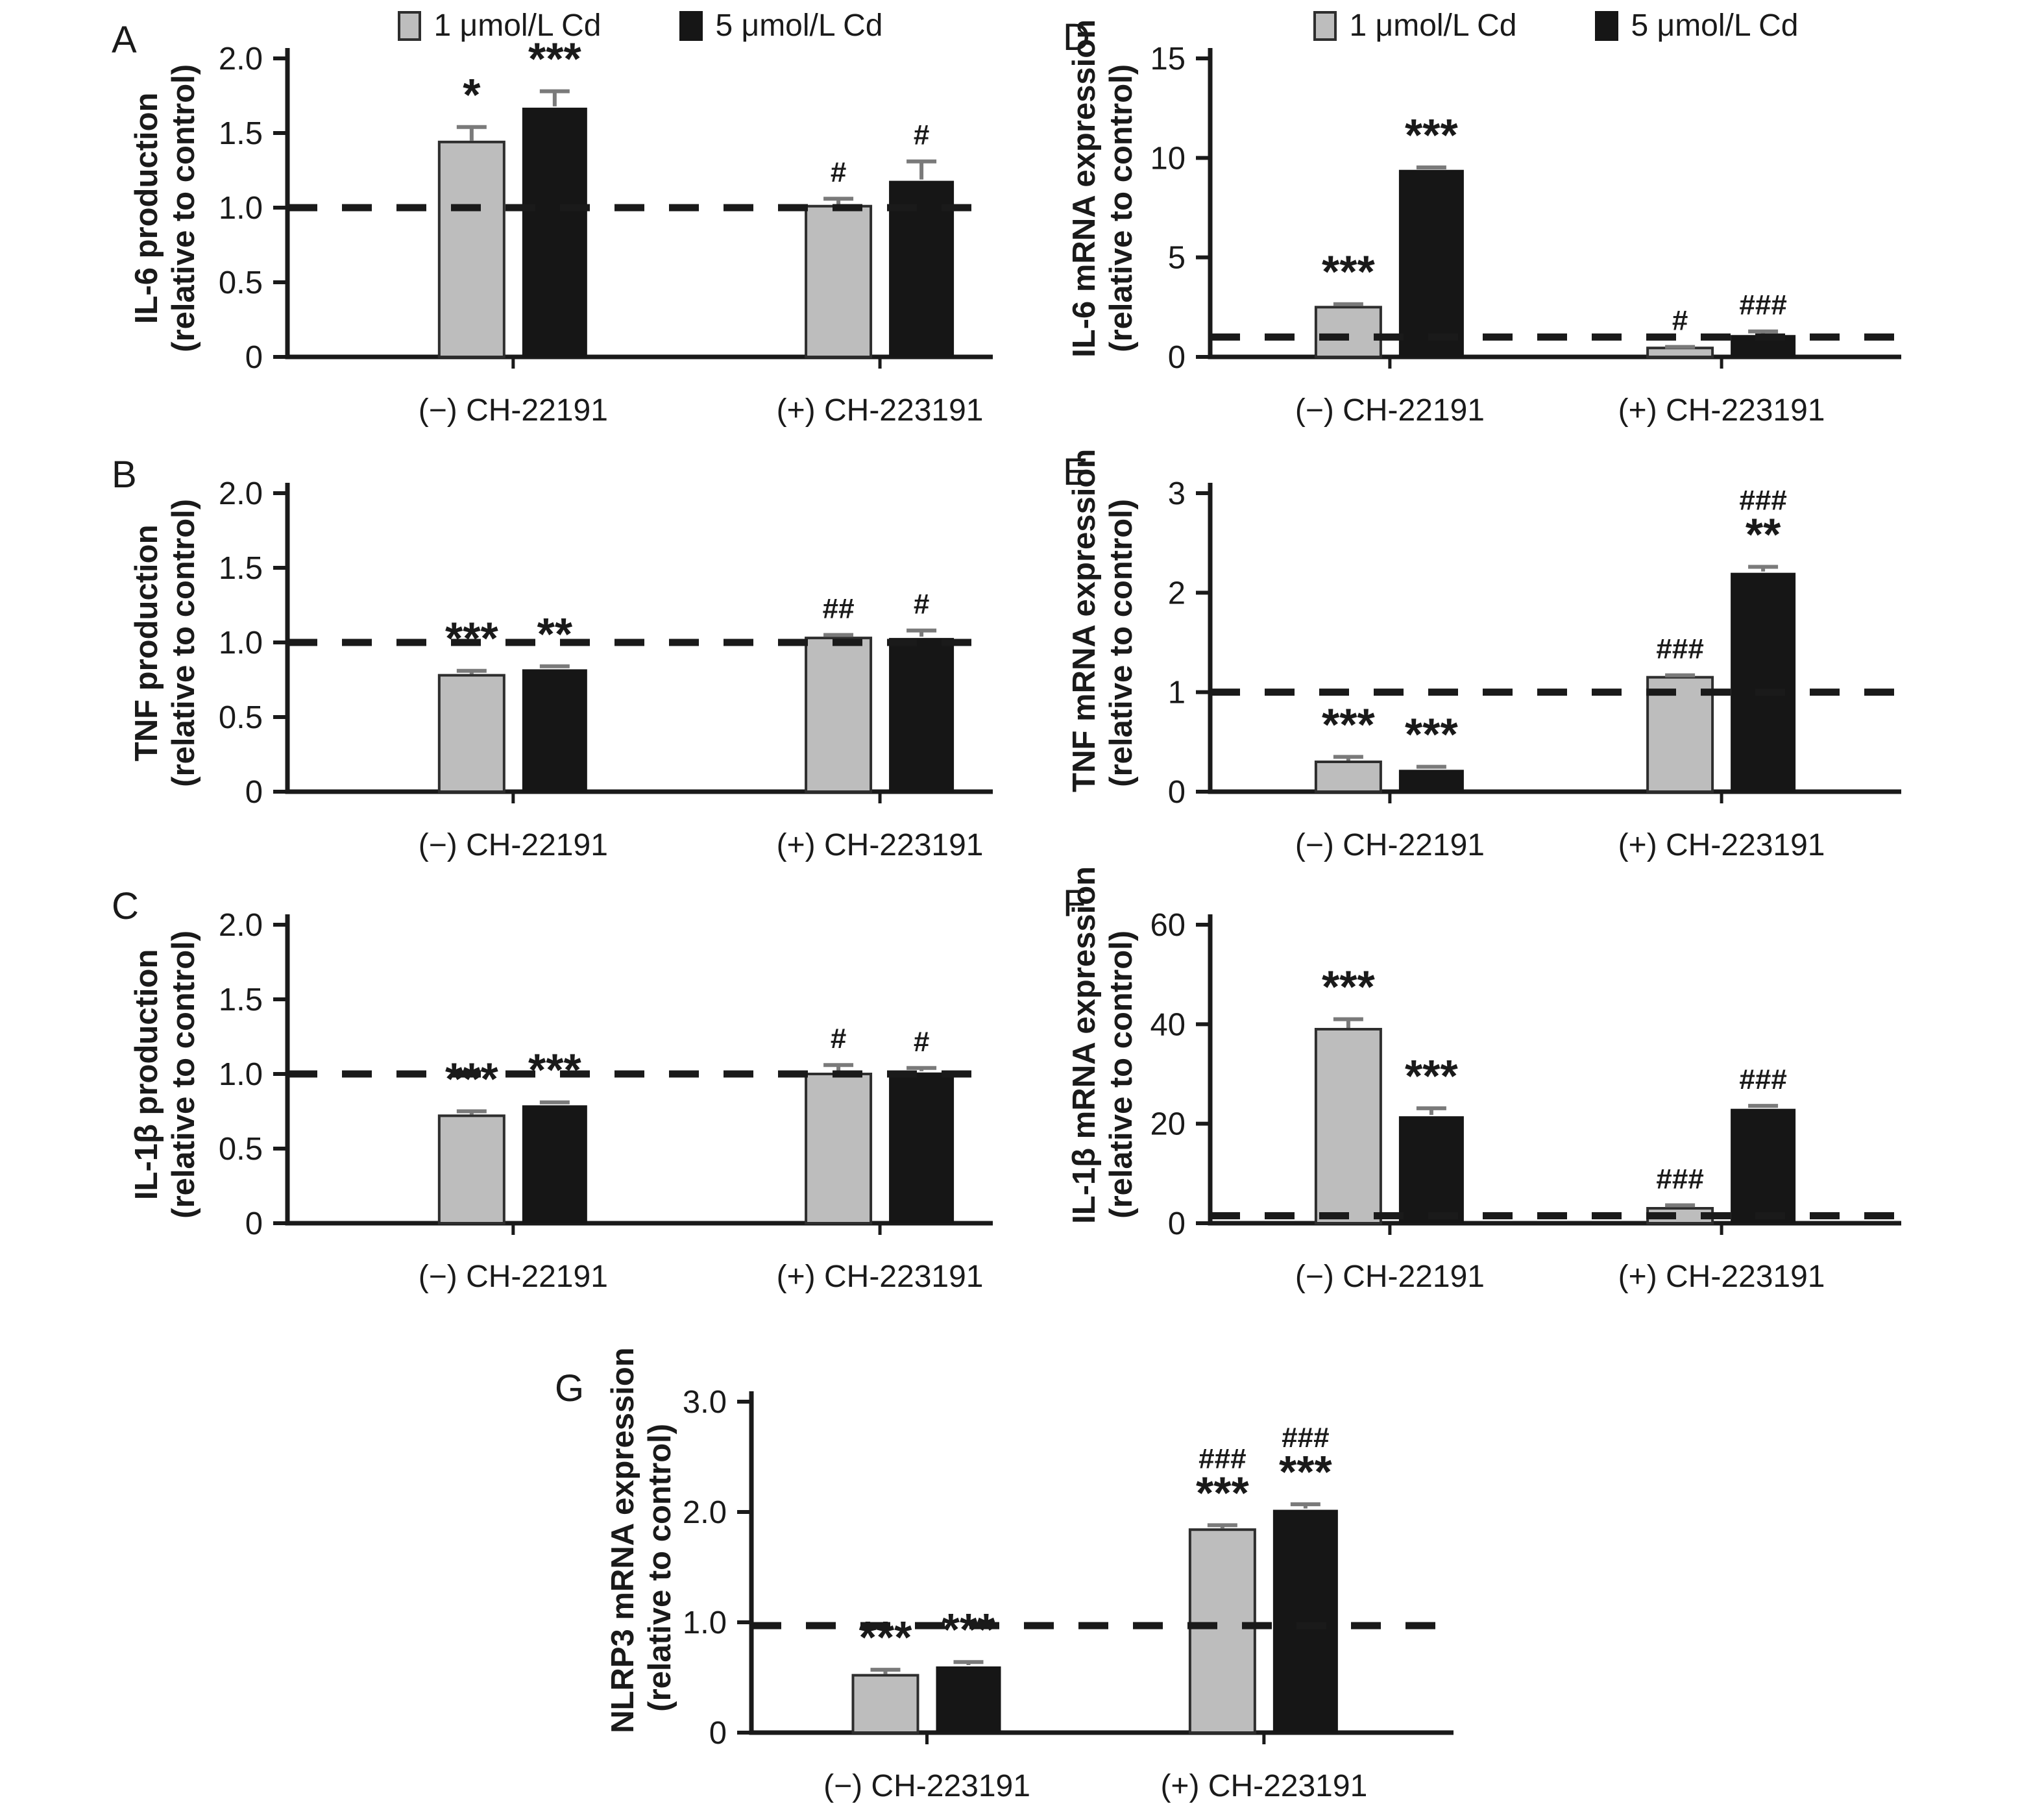 The height and width of the screenshot is (1804, 2044). What do you see at coordinates (926, 1786) in the screenshot?
I see `x-category-label: (−) CH-223191` at bounding box center [926, 1786].